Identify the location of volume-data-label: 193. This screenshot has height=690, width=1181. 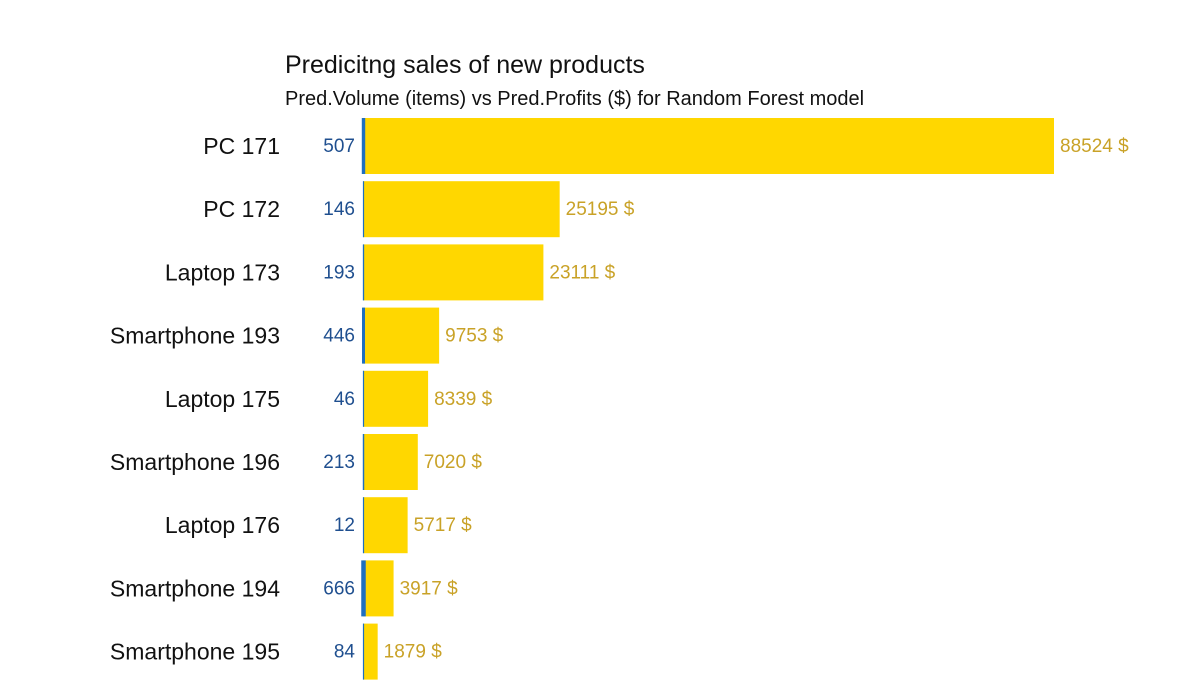
(339, 272).